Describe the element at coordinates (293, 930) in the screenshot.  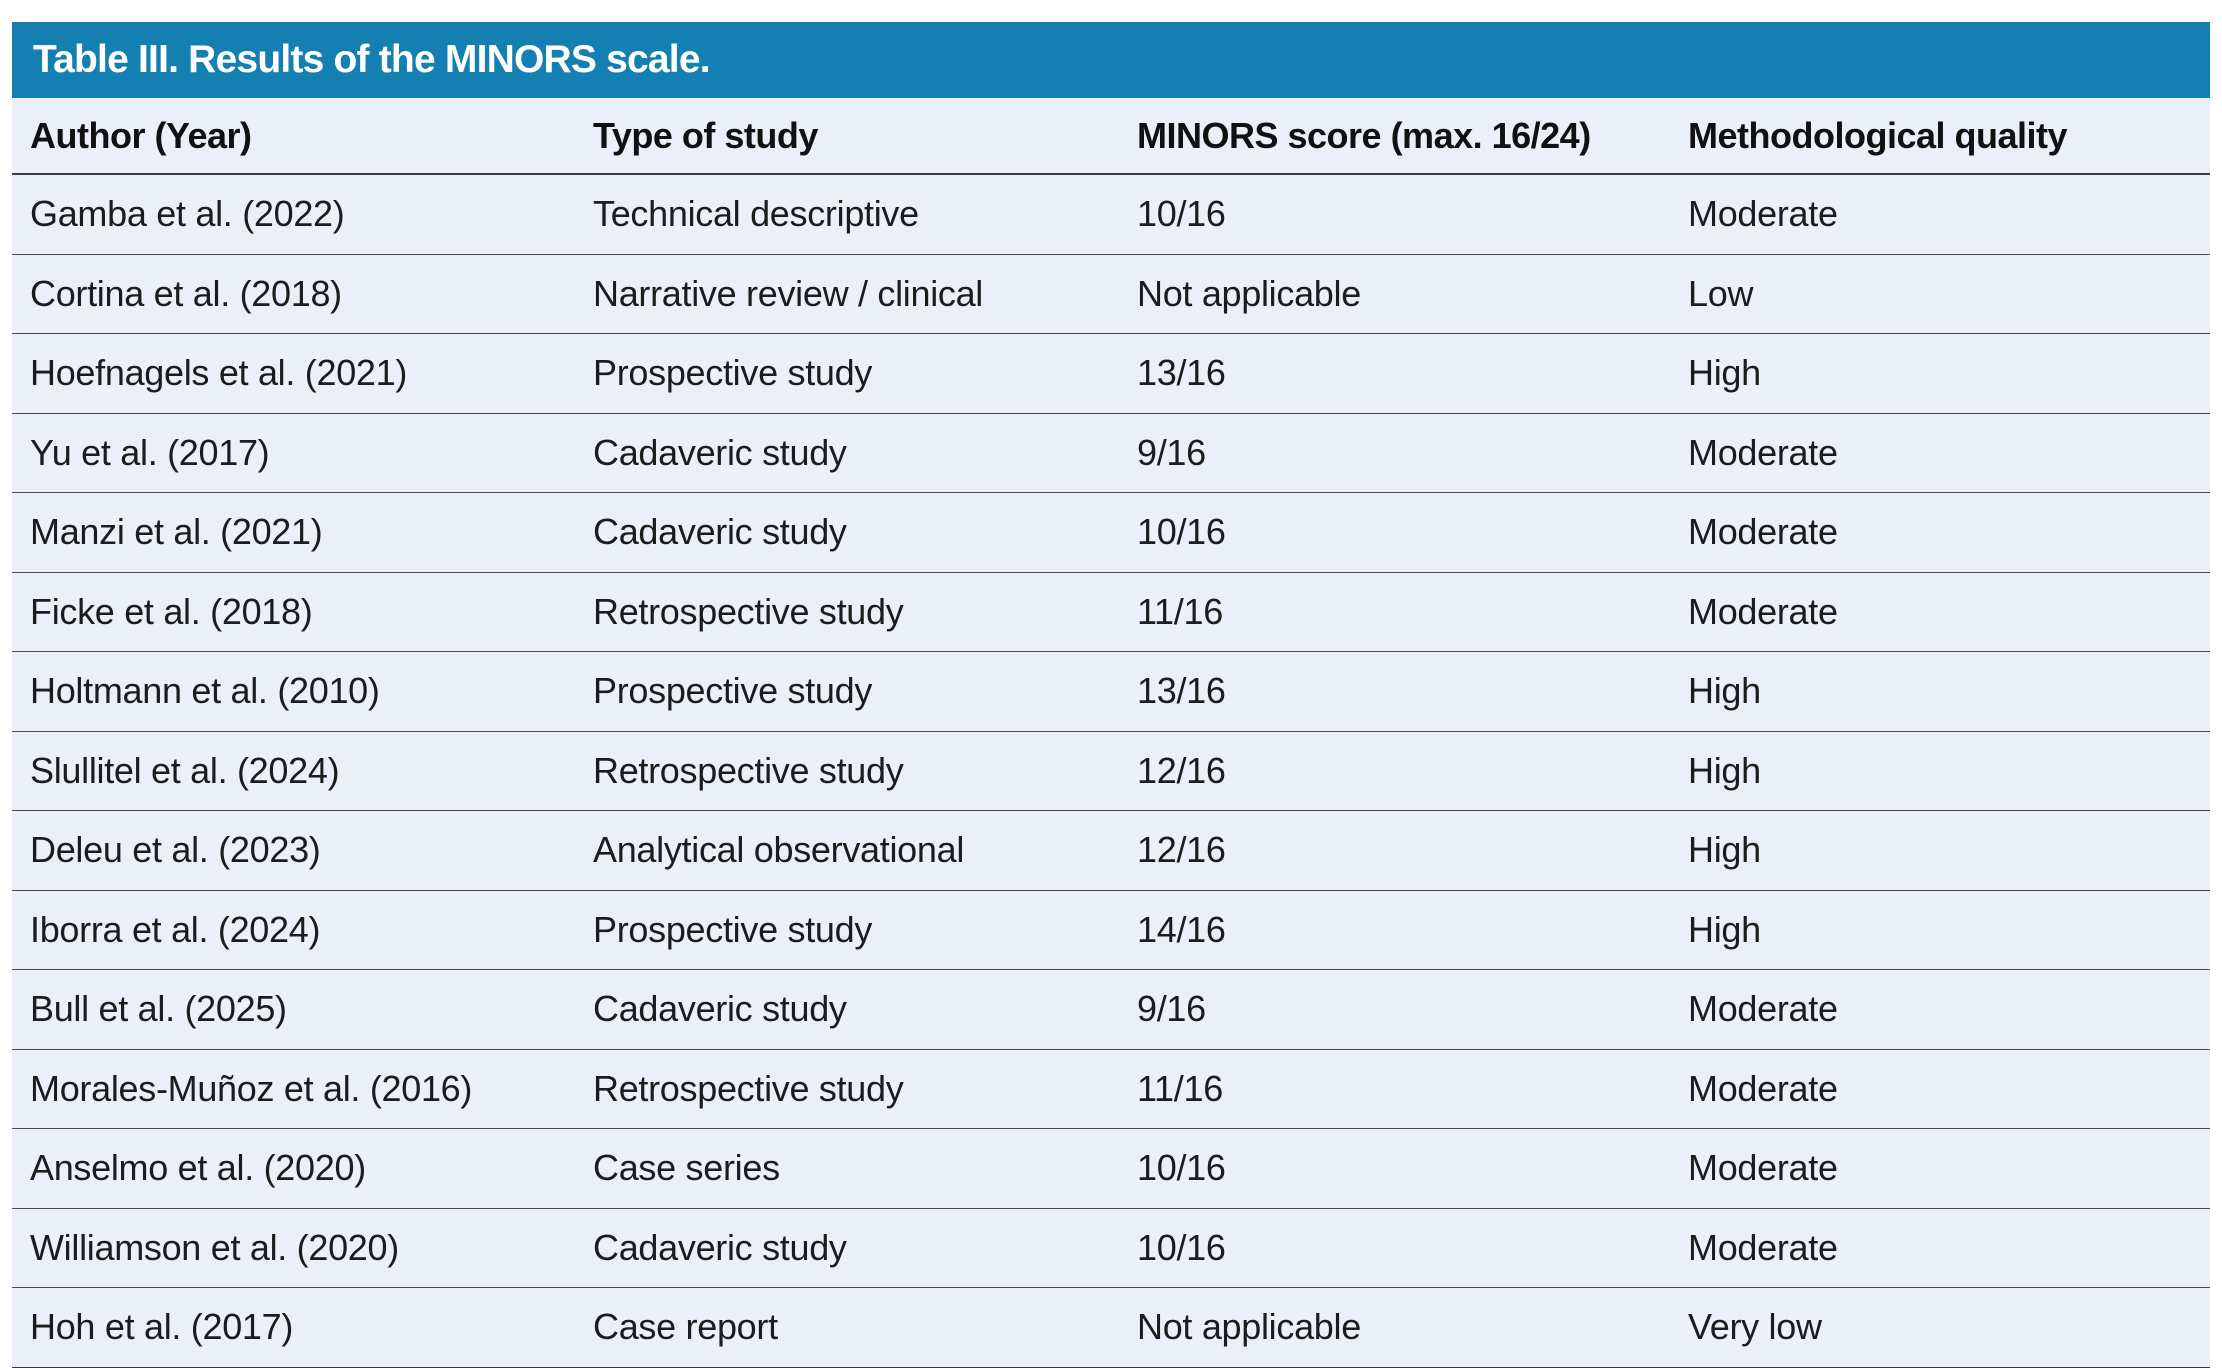
I see `cell-author: Iborra et al. (2024)` at that location.